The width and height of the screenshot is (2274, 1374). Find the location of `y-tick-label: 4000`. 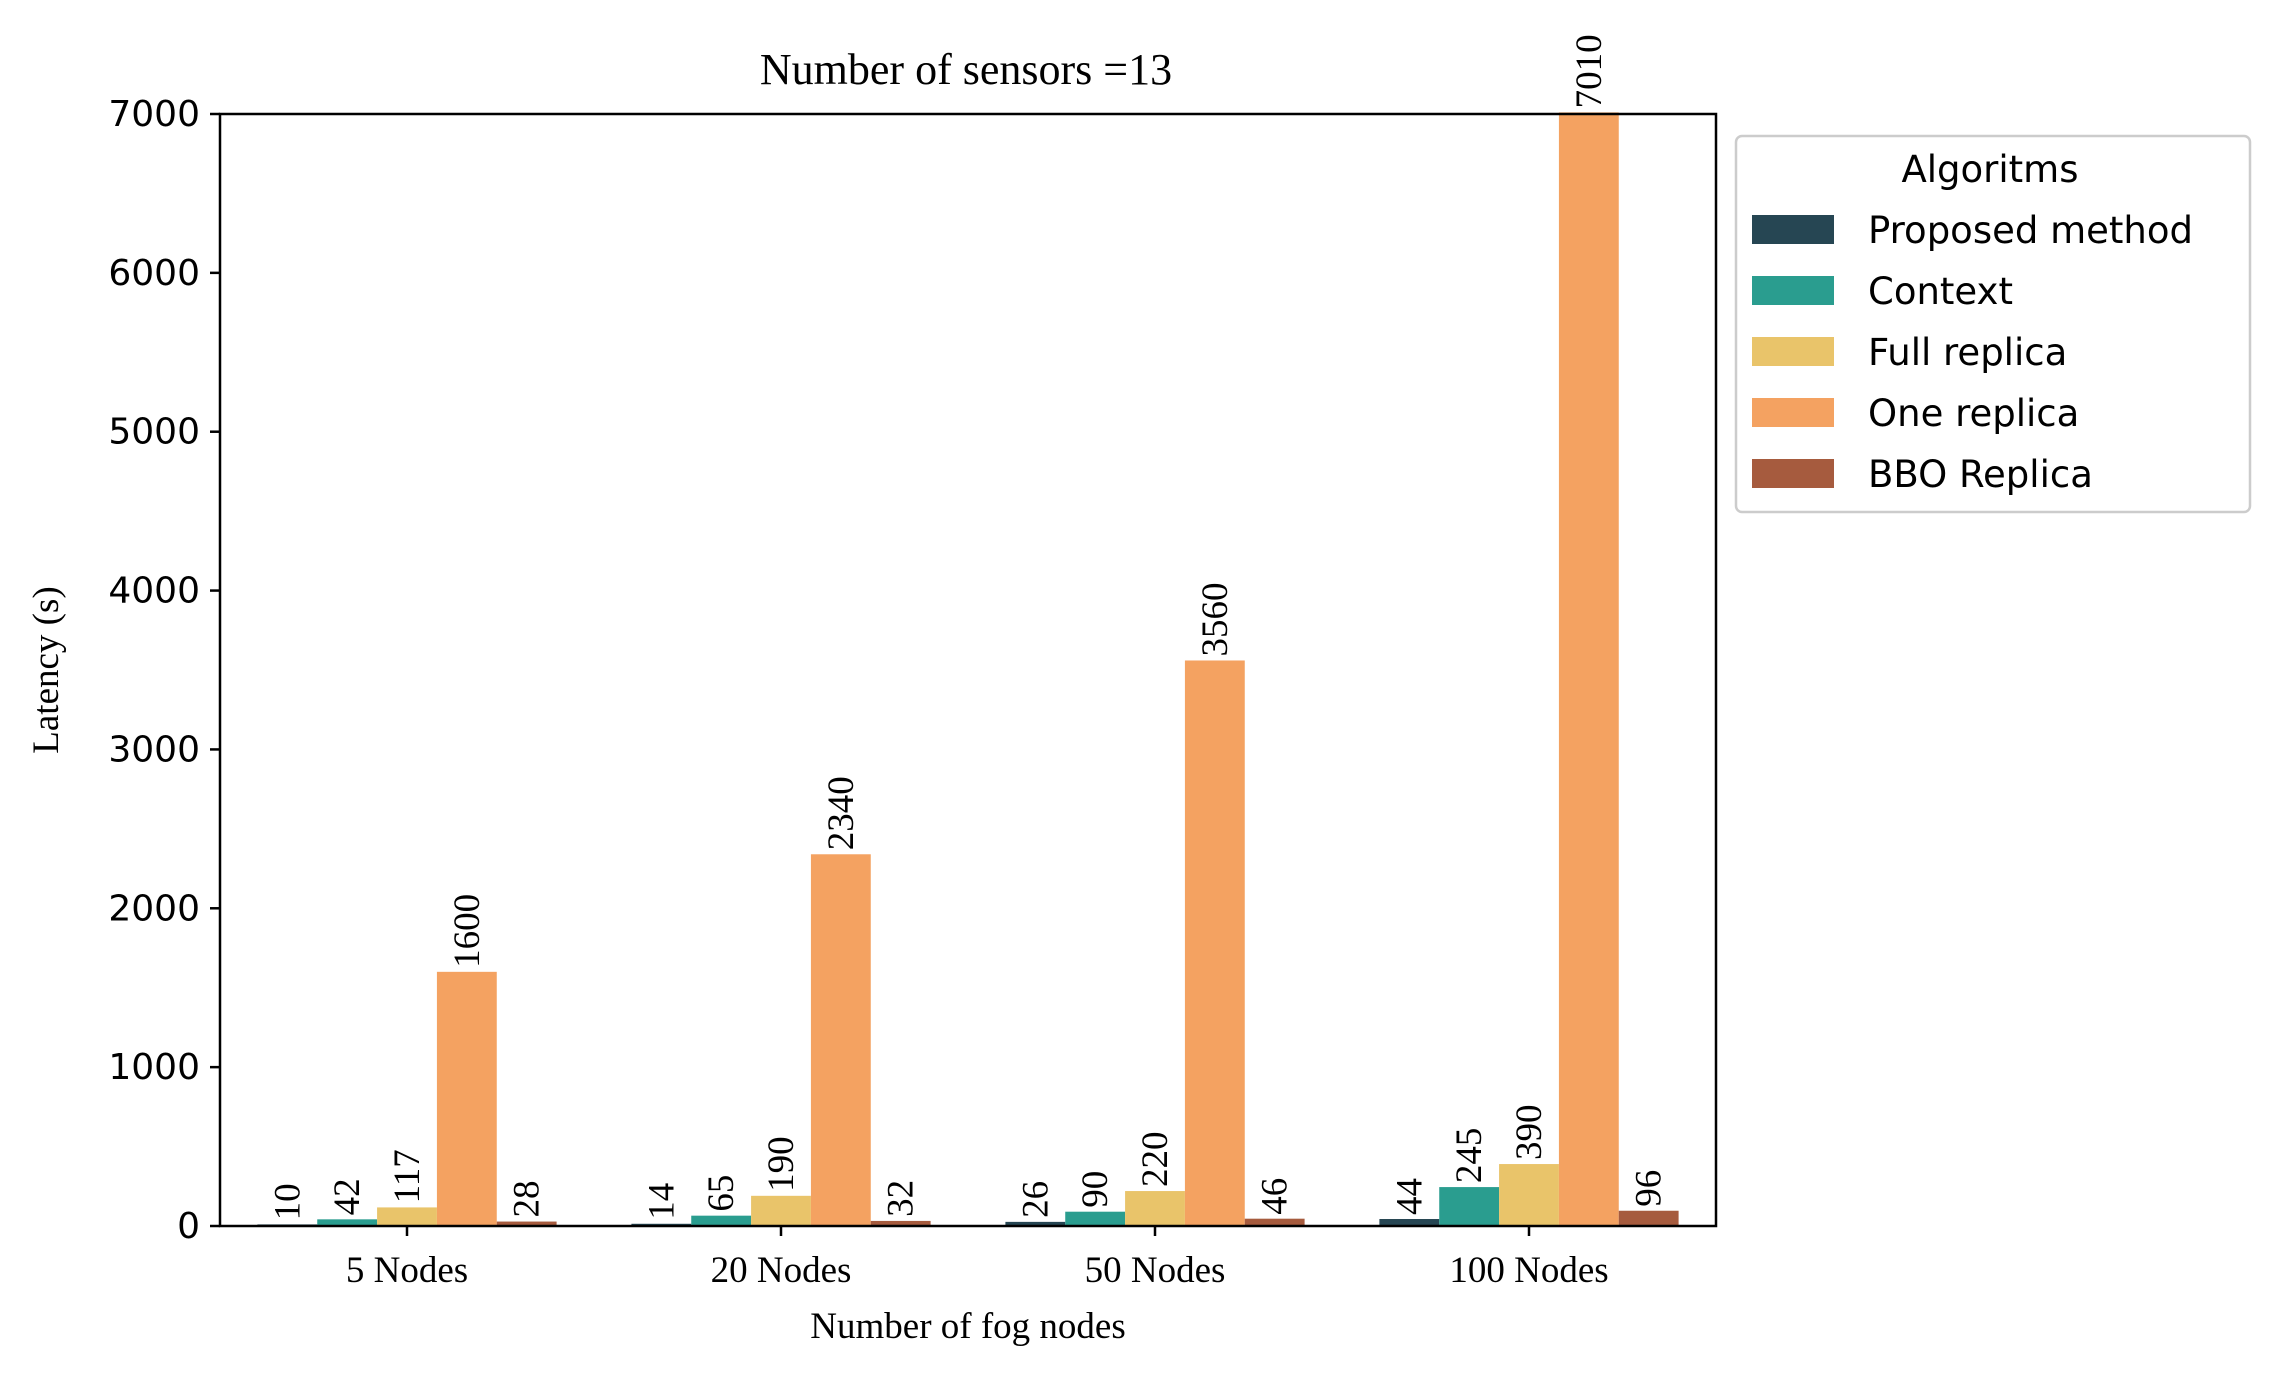

y-tick-label: 4000 is located at coordinates (154, 591).